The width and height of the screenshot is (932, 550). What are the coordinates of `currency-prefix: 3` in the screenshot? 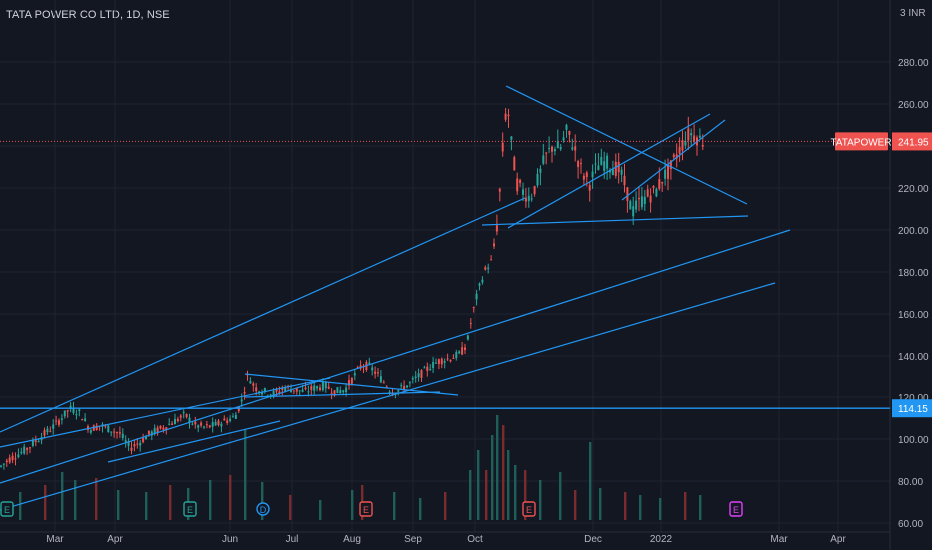 It's located at (903, 13).